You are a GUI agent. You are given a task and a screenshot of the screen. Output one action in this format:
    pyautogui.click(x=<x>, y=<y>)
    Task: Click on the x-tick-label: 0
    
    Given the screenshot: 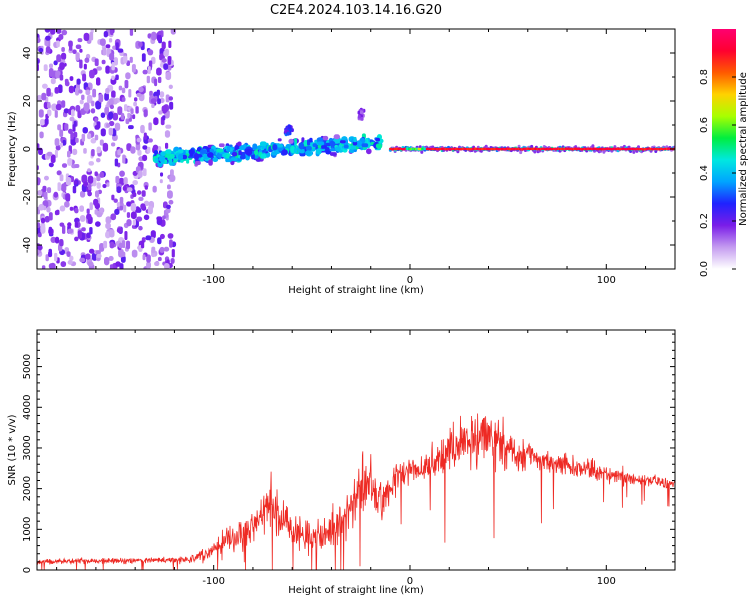 What is the action you would take?
    pyautogui.click(x=410, y=280)
    